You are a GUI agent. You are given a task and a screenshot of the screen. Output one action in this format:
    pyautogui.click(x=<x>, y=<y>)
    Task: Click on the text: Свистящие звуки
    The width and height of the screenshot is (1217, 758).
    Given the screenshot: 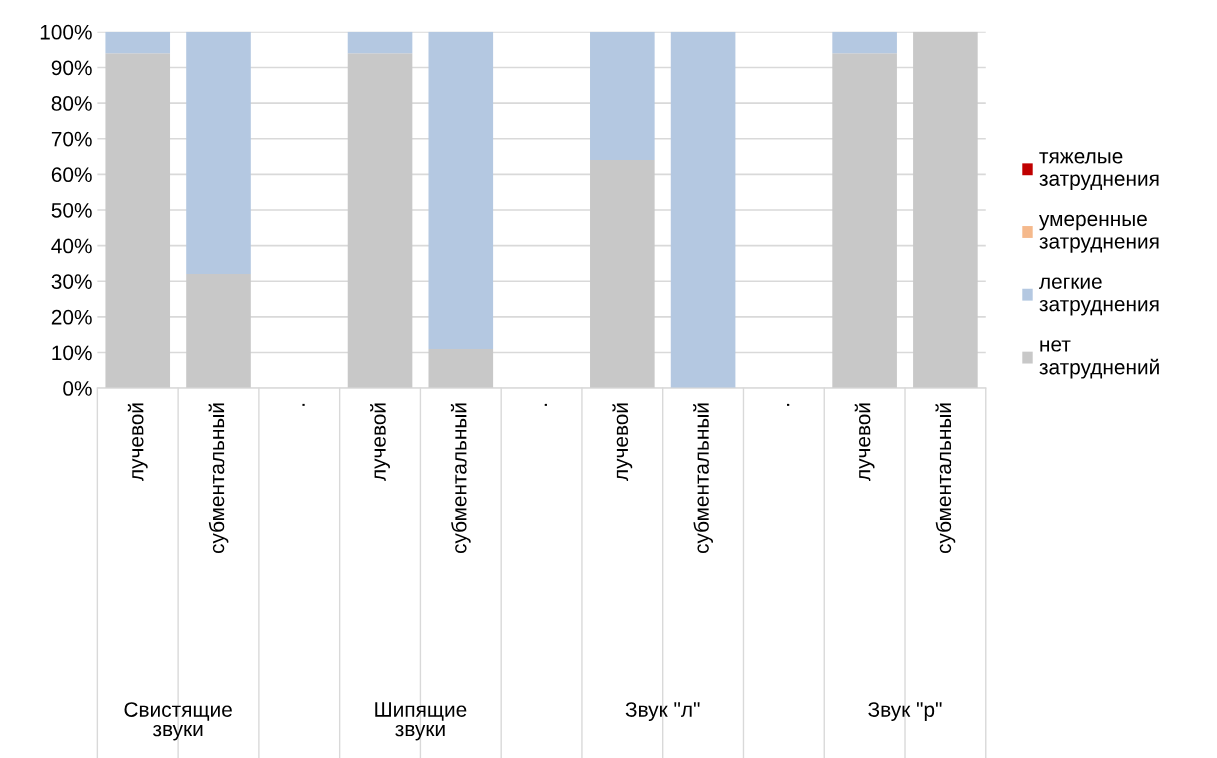 What is the action you would take?
    pyautogui.click(x=178, y=721)
    